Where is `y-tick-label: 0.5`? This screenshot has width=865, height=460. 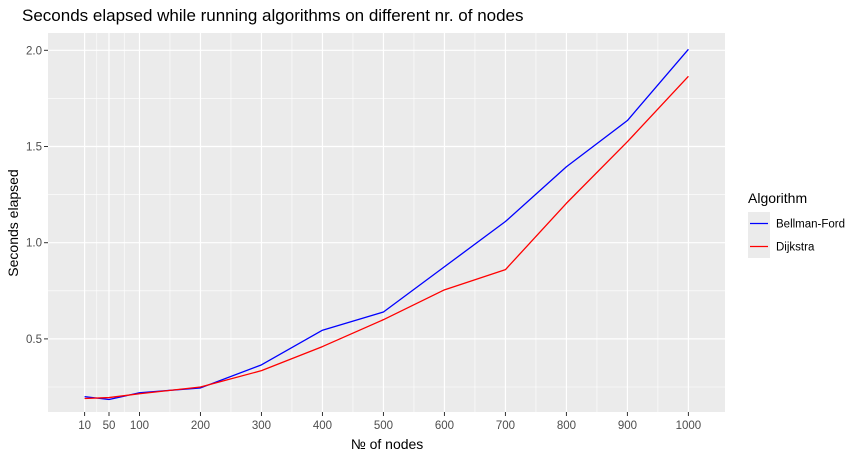
y-tick-label: 0.5 is located at coordinates (34, 340).